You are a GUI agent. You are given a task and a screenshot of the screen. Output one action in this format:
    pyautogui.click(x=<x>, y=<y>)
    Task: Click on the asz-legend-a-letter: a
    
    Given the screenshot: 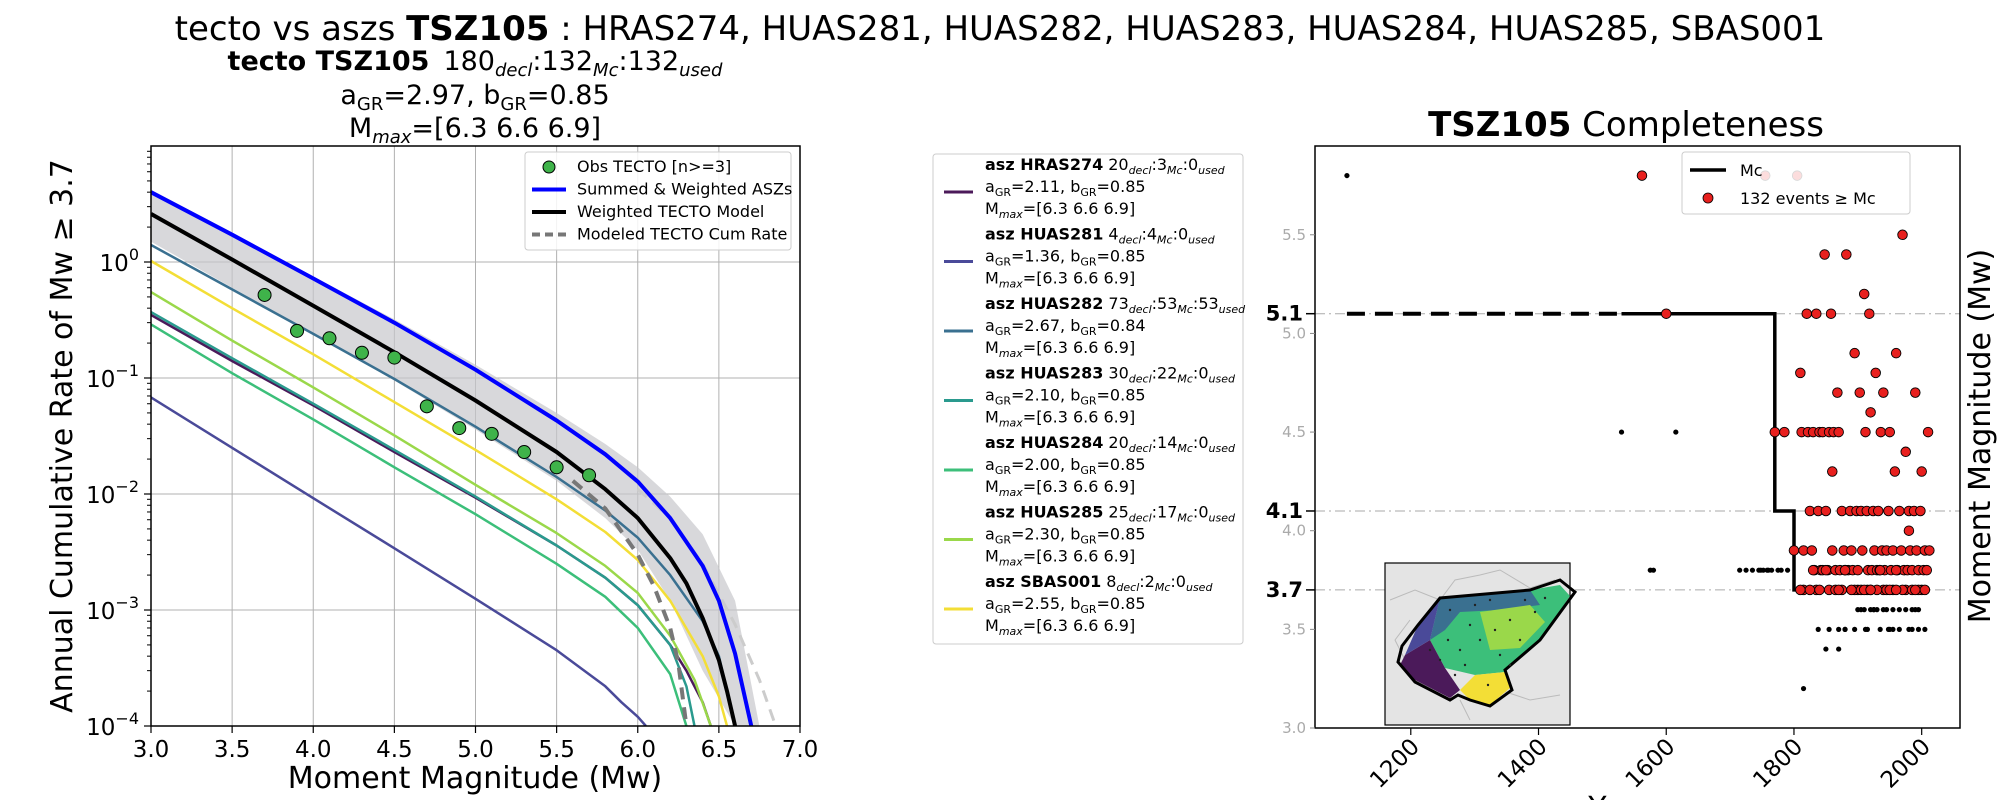 What is the action you would take?
    pyautogui.click(x=990, y=534)
    